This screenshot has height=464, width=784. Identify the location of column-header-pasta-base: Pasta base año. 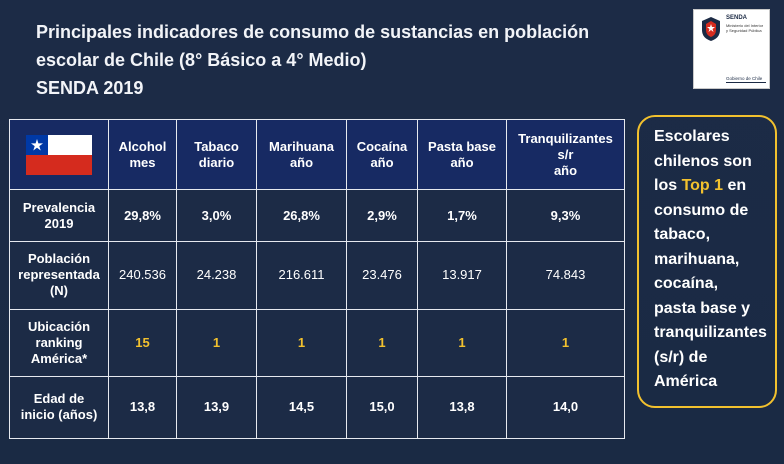
(462, 154).